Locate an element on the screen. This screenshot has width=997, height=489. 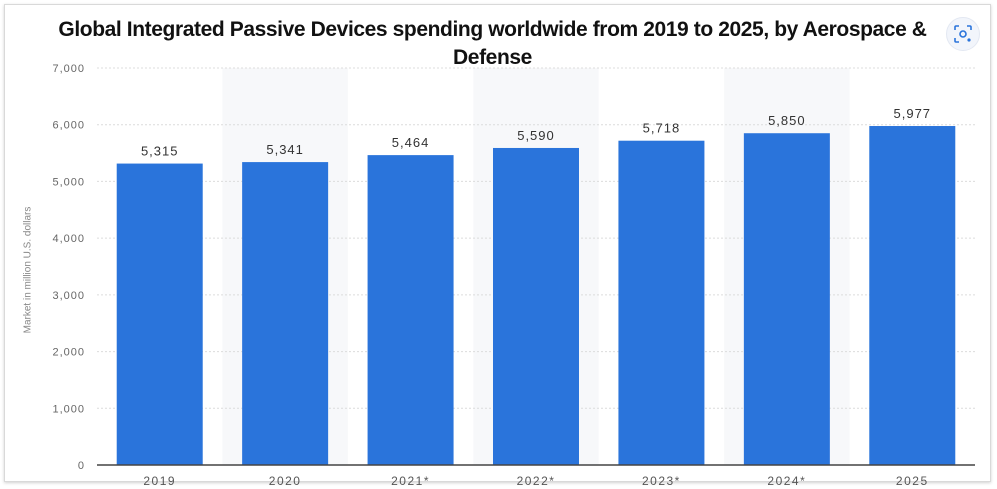
y-tick-label: 6,000 is located at coordinates (68, 126).